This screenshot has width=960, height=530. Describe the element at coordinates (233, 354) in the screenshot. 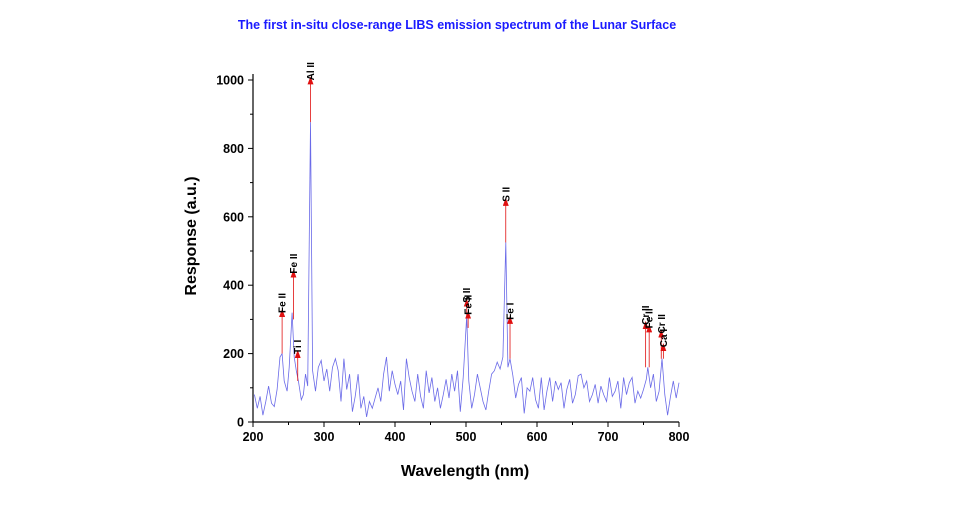

I see `y-tick-label: 200` at that location.